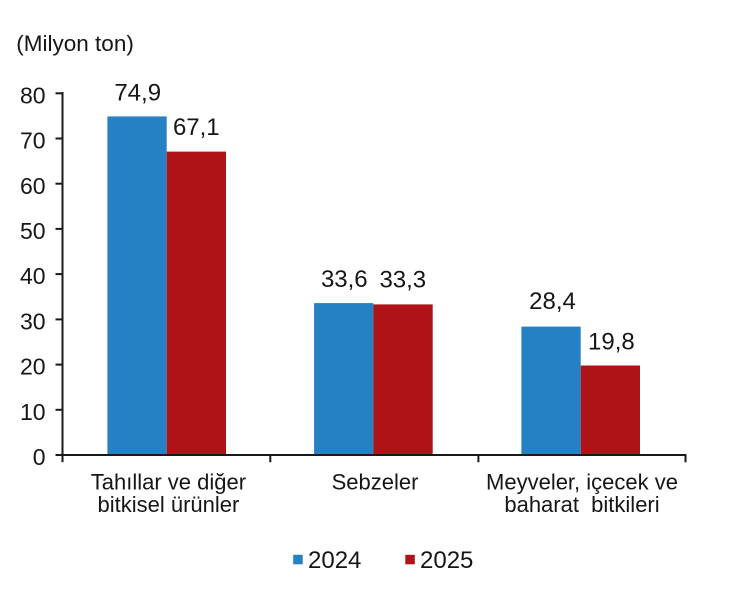  What do you see at coordinates (33, 321) in the screenshot?
I see `svg-text: 30` at bounding box center [33, 321].